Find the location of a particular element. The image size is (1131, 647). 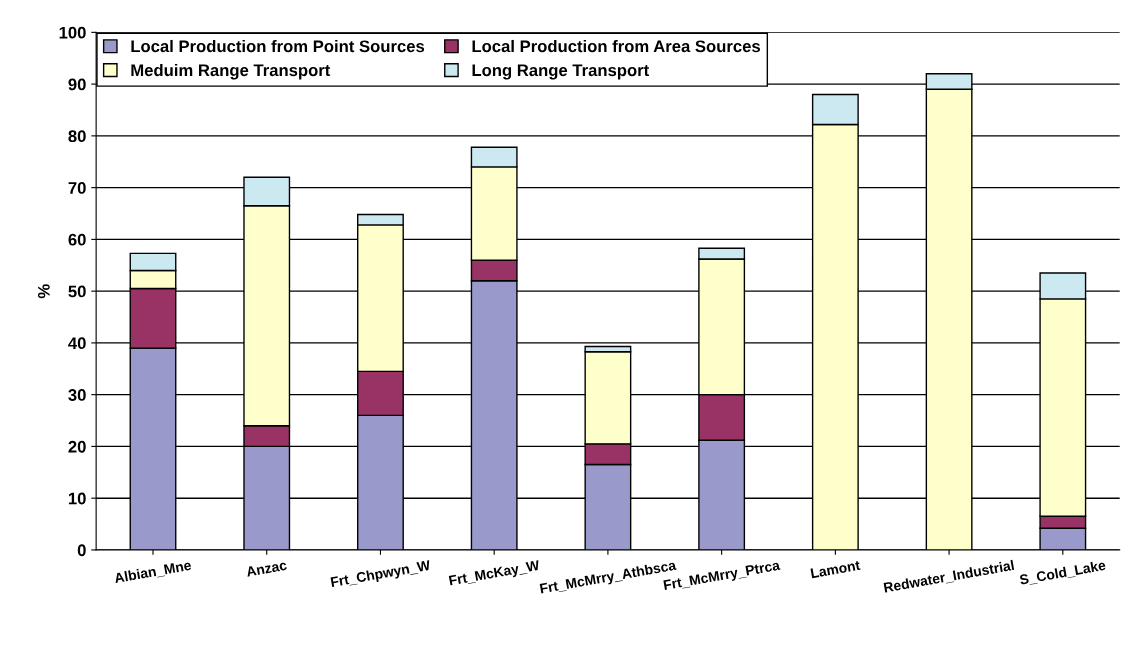

y-tick-label: 60 is located at coordinates (77, 239).